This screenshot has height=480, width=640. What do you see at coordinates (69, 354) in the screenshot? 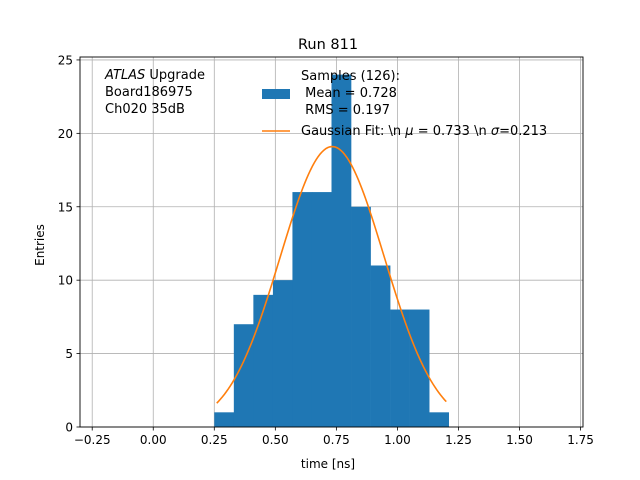
I see `y-tick-label: 5` at bounding box center [69, 354].